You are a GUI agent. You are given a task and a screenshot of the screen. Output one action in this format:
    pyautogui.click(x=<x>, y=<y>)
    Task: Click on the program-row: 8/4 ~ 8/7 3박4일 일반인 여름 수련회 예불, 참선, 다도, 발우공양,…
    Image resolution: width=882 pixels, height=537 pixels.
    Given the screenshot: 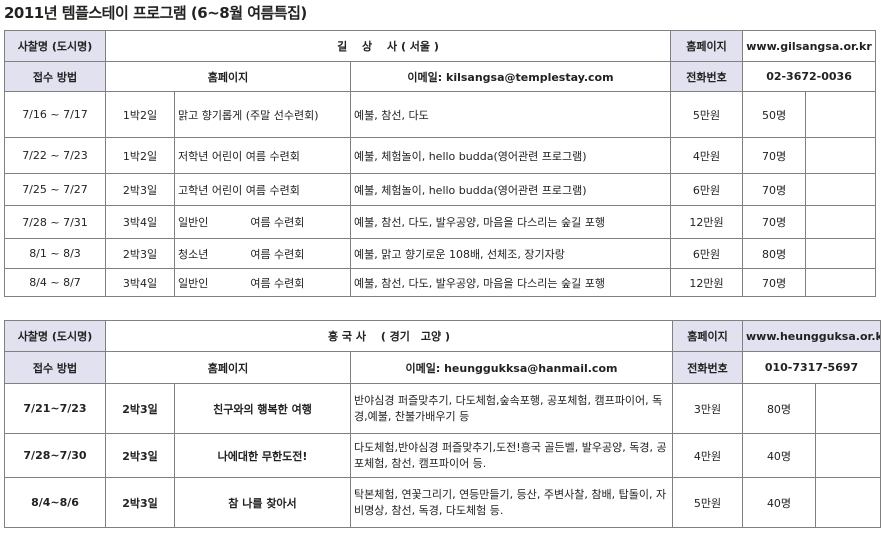 What is the action you would take?
    pyautogui.click(x=440, y=282)
    